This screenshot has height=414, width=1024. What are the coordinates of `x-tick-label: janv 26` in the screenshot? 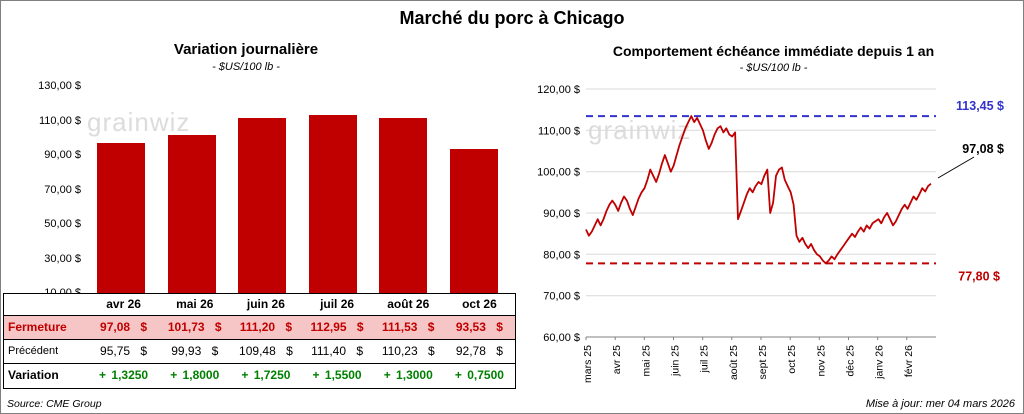 It's located at (880, 362).